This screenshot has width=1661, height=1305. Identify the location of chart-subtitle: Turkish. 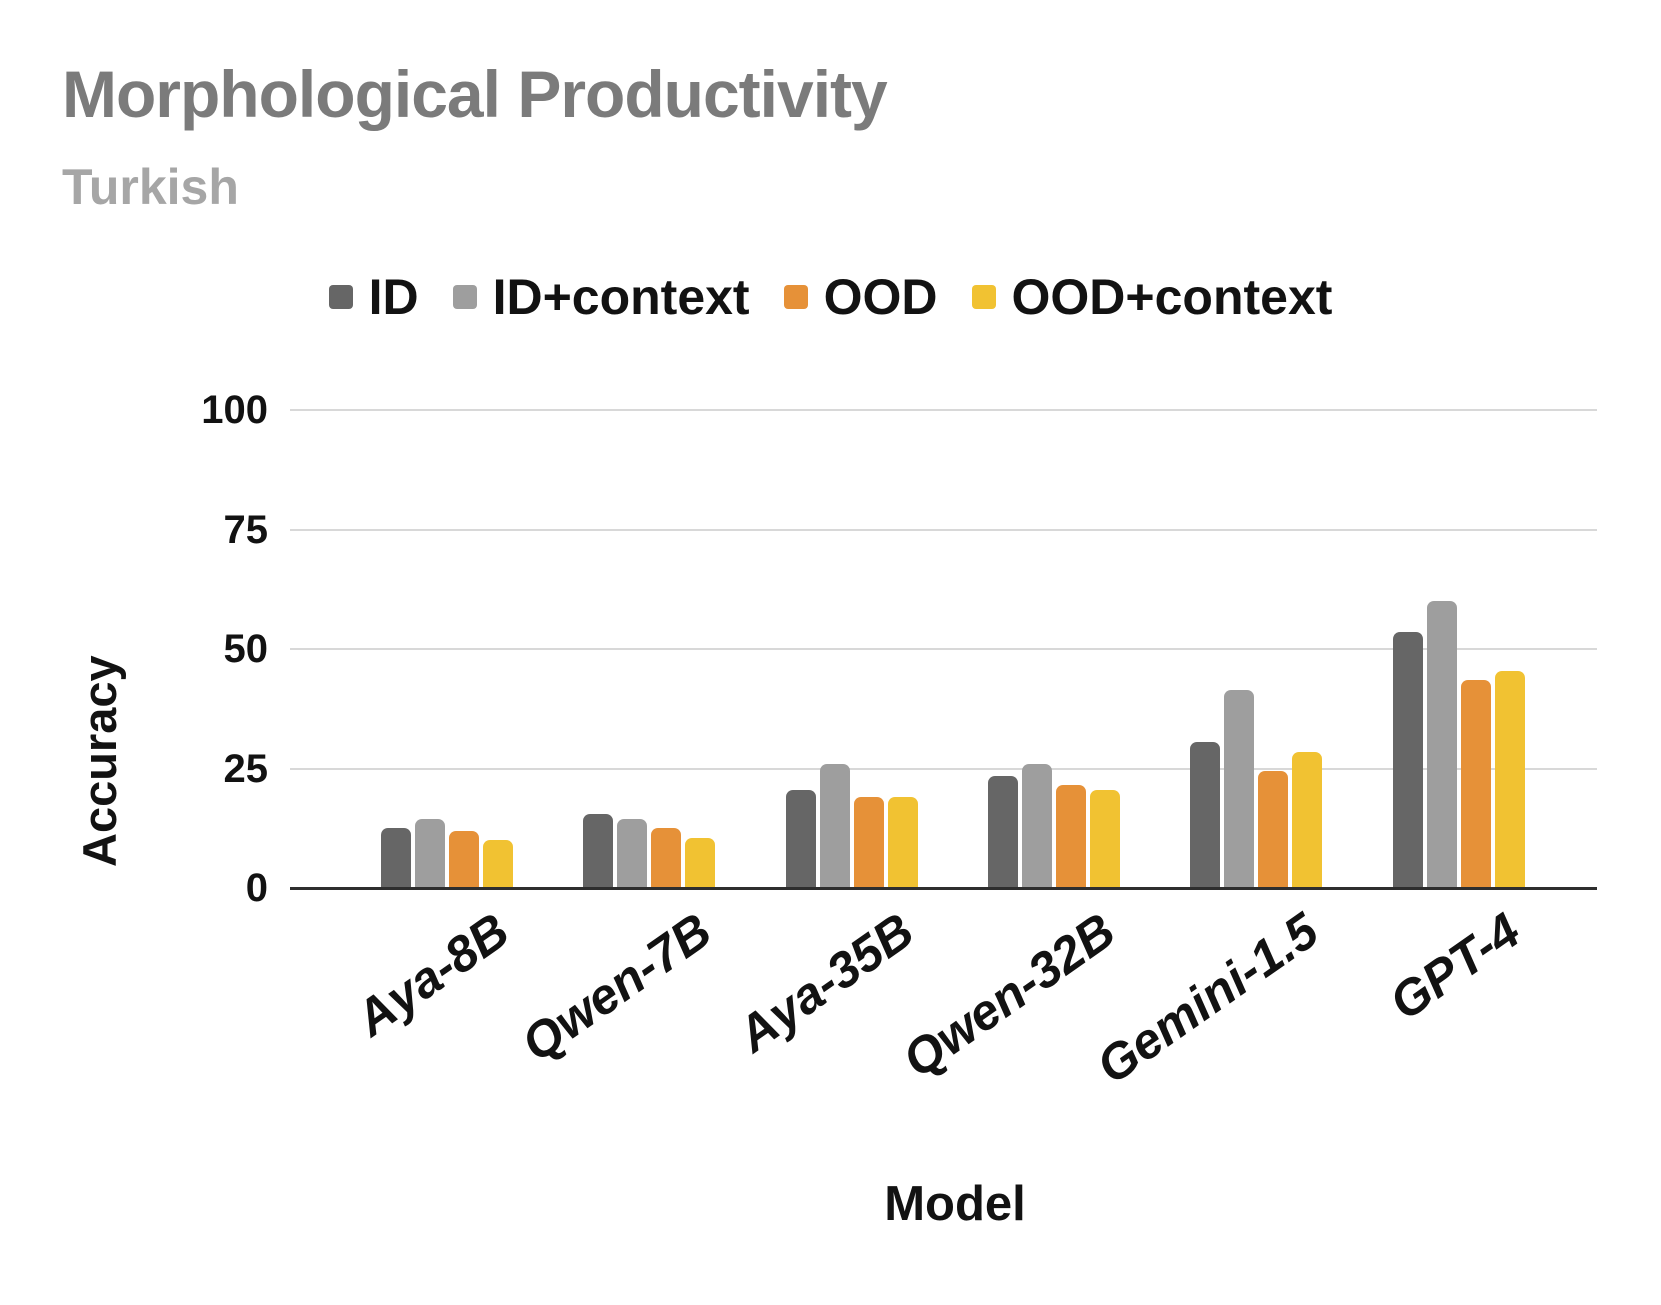
(150, 187).